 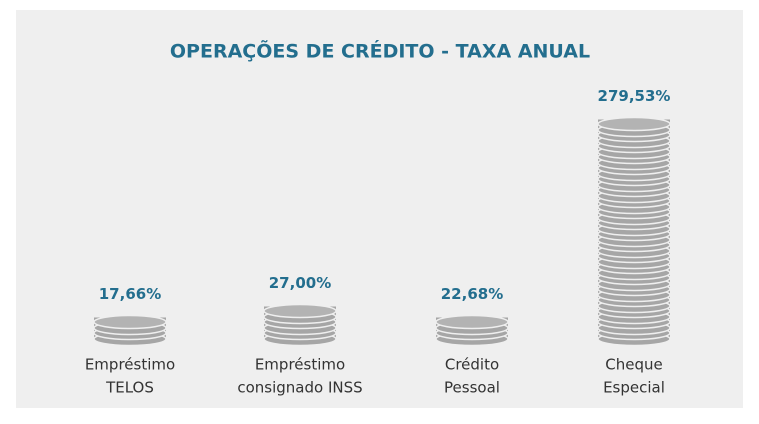 I want to click on chart-title: OPERAÇÕES DE CRÉDITO - TAXA ANUAL, so click(x=380, y=51).